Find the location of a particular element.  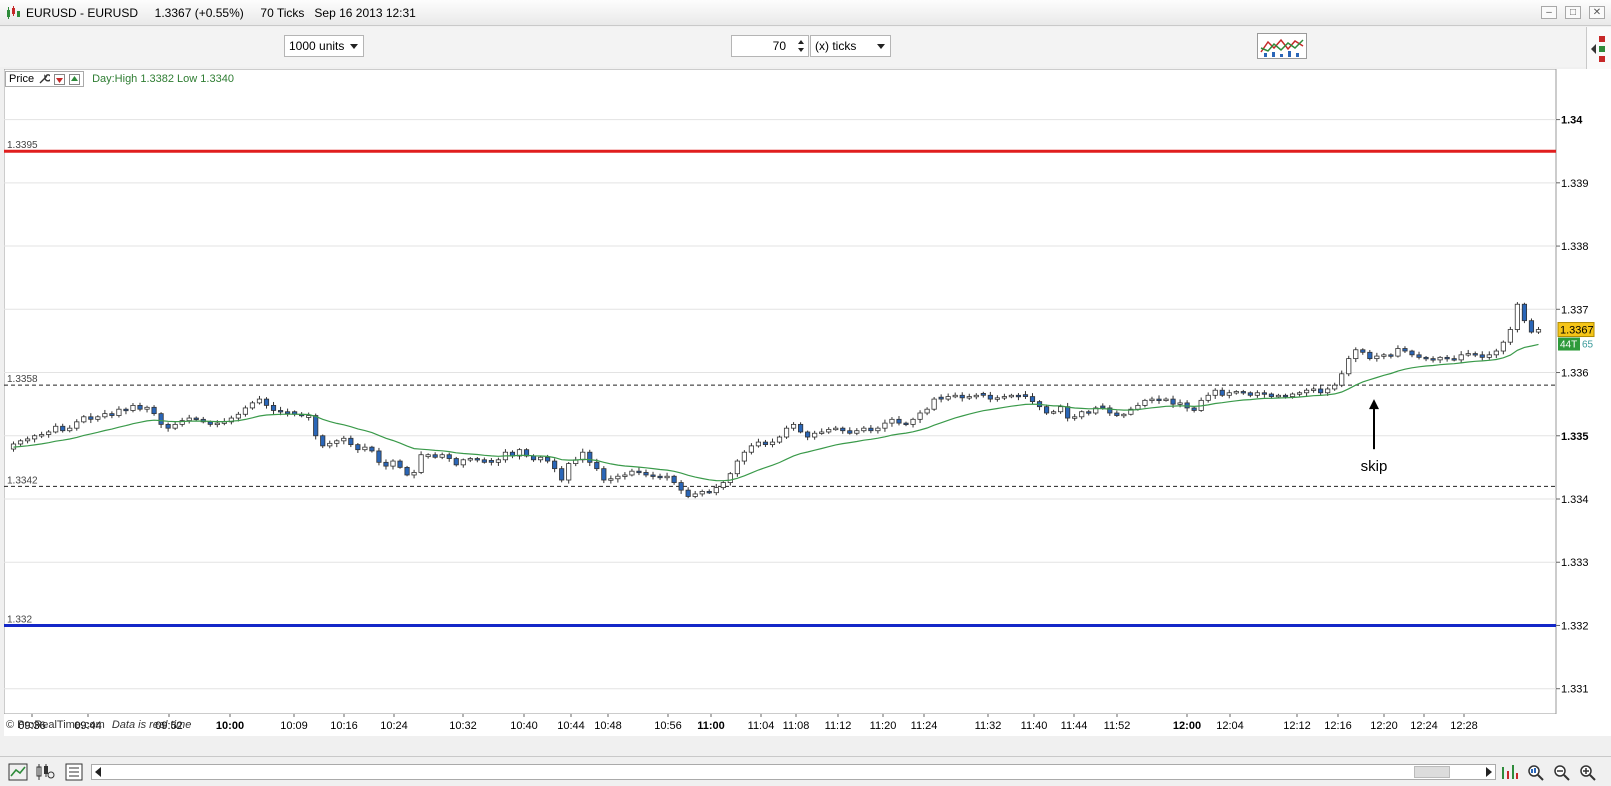

zoom-fit-icon is located at coordinates (1536, 772).